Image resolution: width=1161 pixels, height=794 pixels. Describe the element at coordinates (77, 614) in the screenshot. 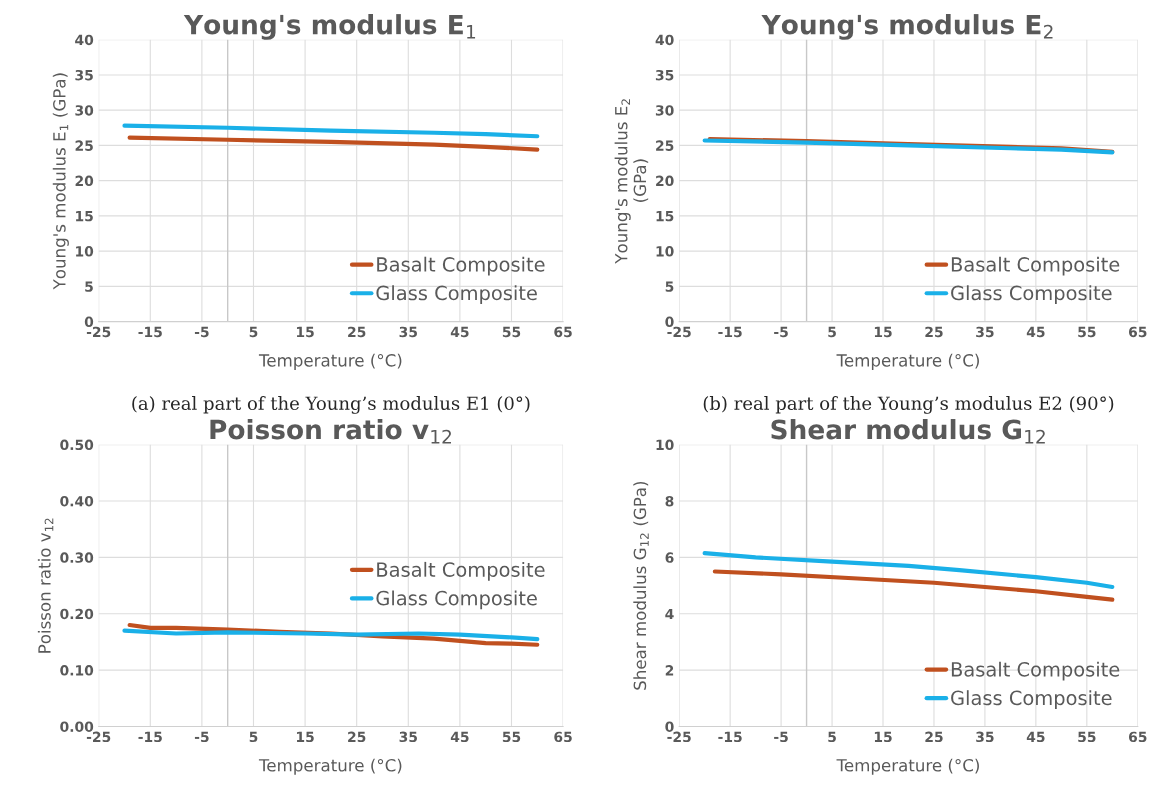

I see `y-tick-label: 0.20` at that location.